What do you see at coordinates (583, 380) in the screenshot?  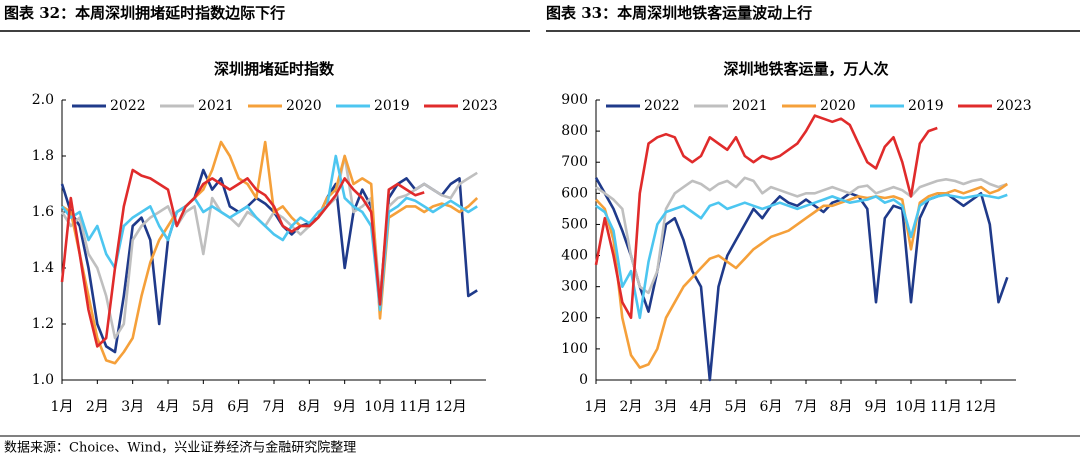 I see `y-tick-label: 0` at bounding box center [583, 380].